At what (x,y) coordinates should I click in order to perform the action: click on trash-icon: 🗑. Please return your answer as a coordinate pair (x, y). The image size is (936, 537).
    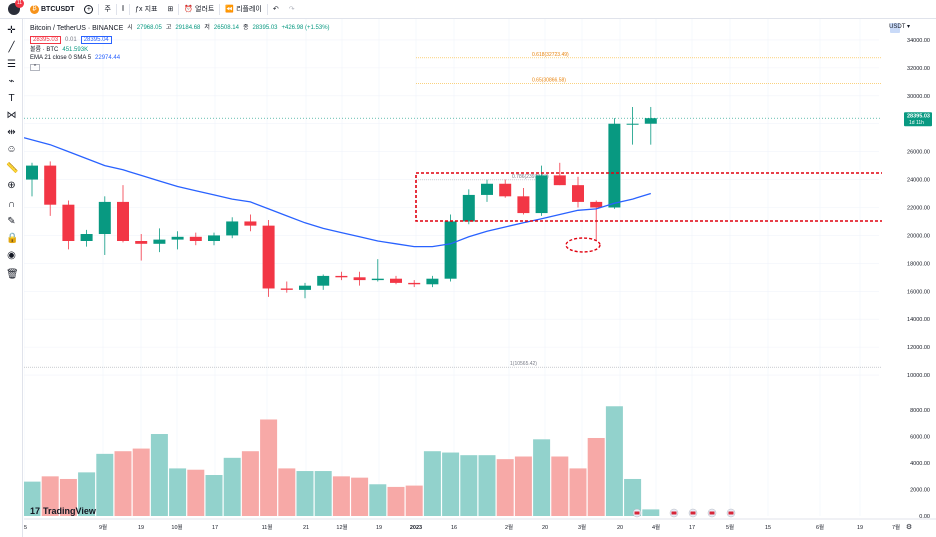
    Looking at the image, I should click on (12, 274).